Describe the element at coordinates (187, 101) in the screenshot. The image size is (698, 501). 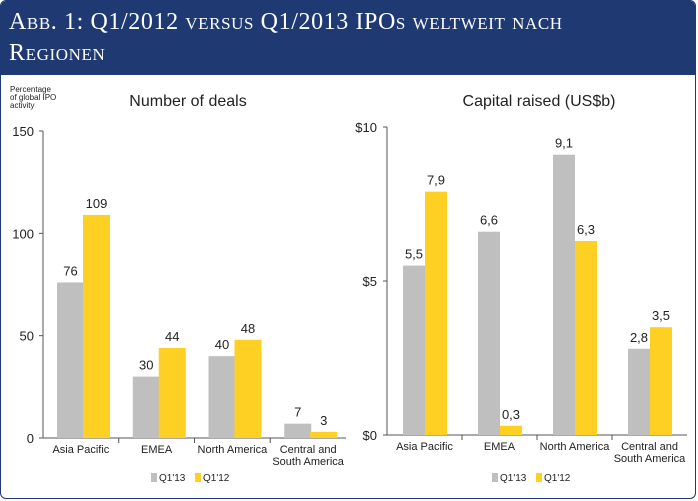
I see `chart-1-title: Number of deals` at that location.